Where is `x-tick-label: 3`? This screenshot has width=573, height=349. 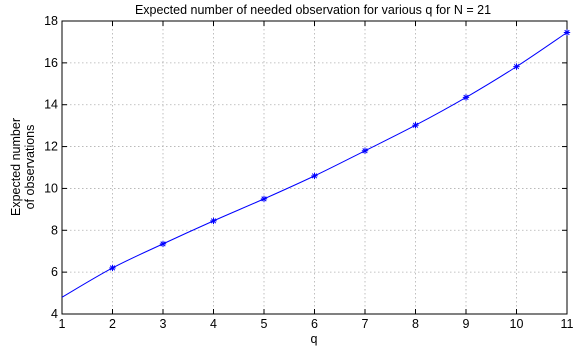 x-tick-label: 3 is located at coordinates (163, 324).